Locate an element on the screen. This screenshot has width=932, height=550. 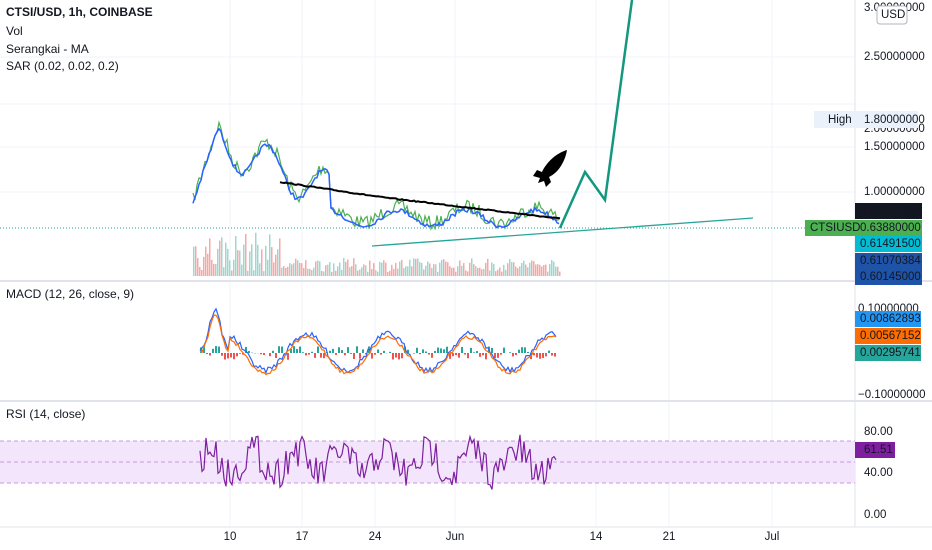
trend-line is located at coordinates (562, 232).